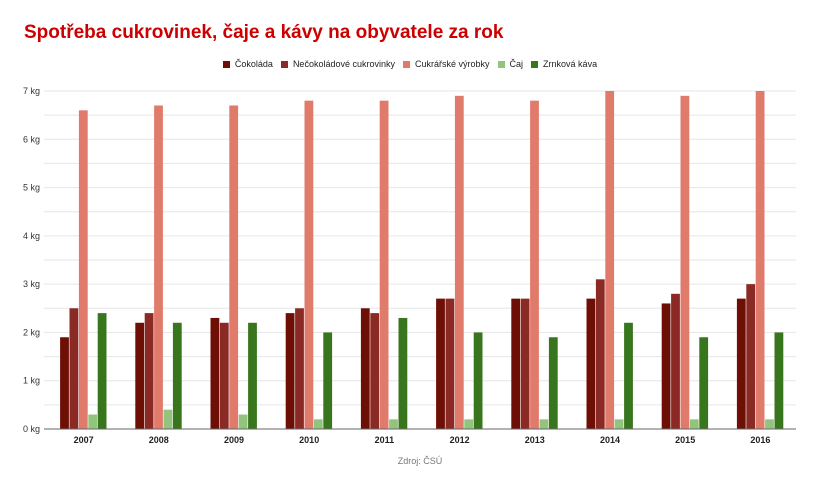  Describe the element at coordinates (31, 188) in the screenshot. I see `y-tick-label: 5 kg` at that location.